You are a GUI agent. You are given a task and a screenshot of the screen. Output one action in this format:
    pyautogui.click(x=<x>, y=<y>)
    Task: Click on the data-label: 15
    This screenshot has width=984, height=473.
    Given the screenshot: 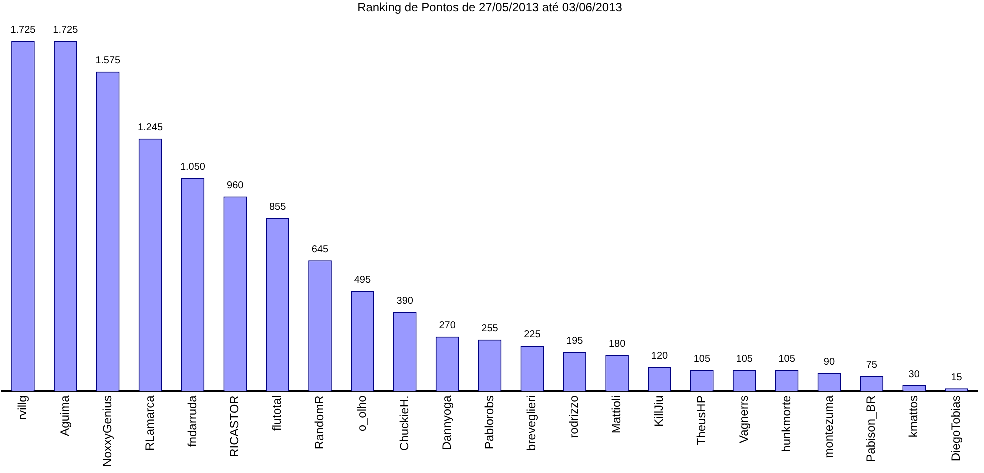 What is the action you would take?
    pyautogui.click(x=957, y=378)
    